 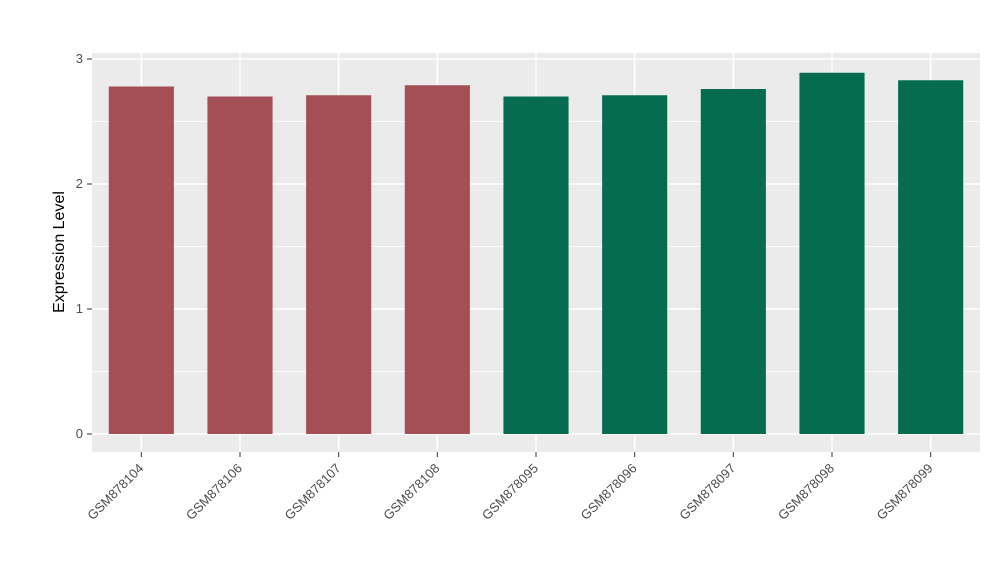 What do you see at coordinates (905, 492) in the screenshot?
I see `x-tick-label-GSM878099: GSM878099` at bounding box center [905, 492].